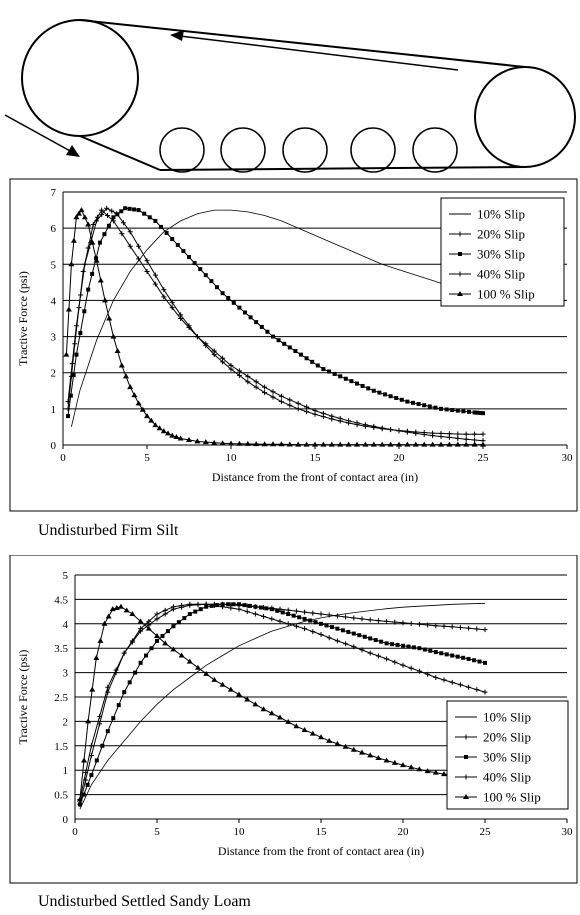 This screenshot has height=915, width=580. I want to click on y-tick-label: 1, so click(66, 771).